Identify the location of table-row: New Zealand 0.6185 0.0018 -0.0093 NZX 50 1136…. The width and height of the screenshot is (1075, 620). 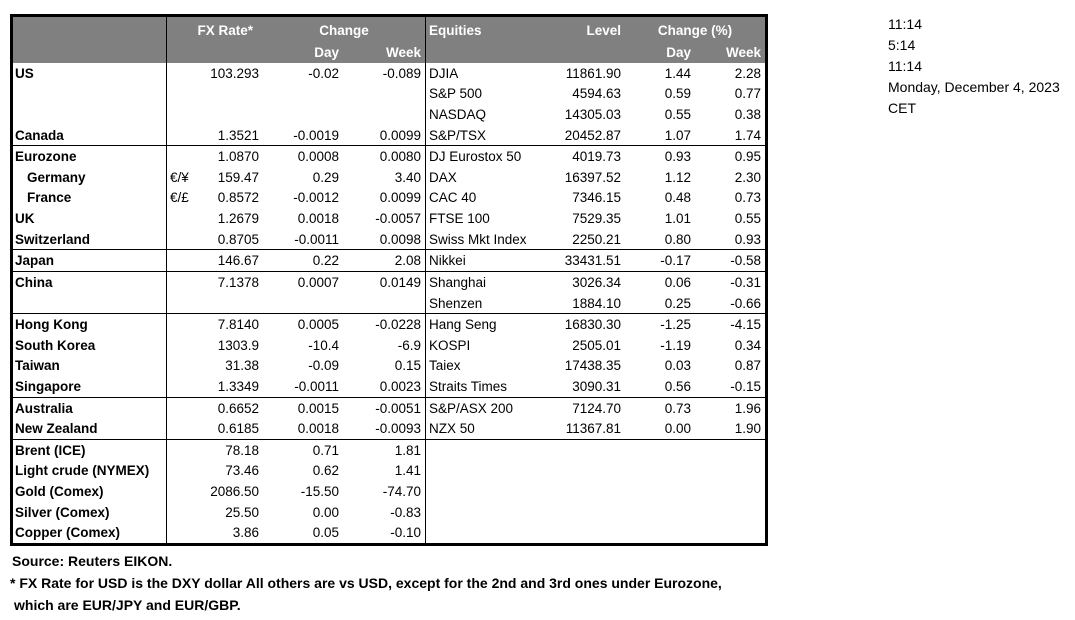
(389, 428).